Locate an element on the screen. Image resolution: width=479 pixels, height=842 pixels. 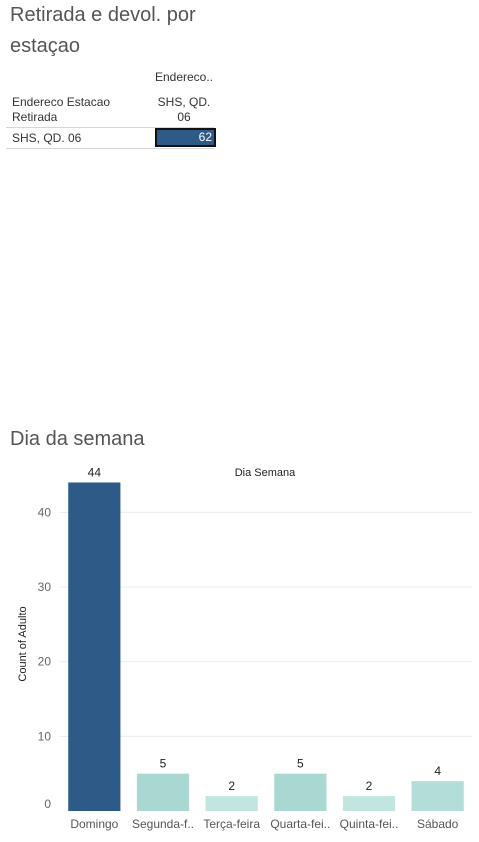
chart-column-header: Dia Semana is located at coordinates (265, 473).